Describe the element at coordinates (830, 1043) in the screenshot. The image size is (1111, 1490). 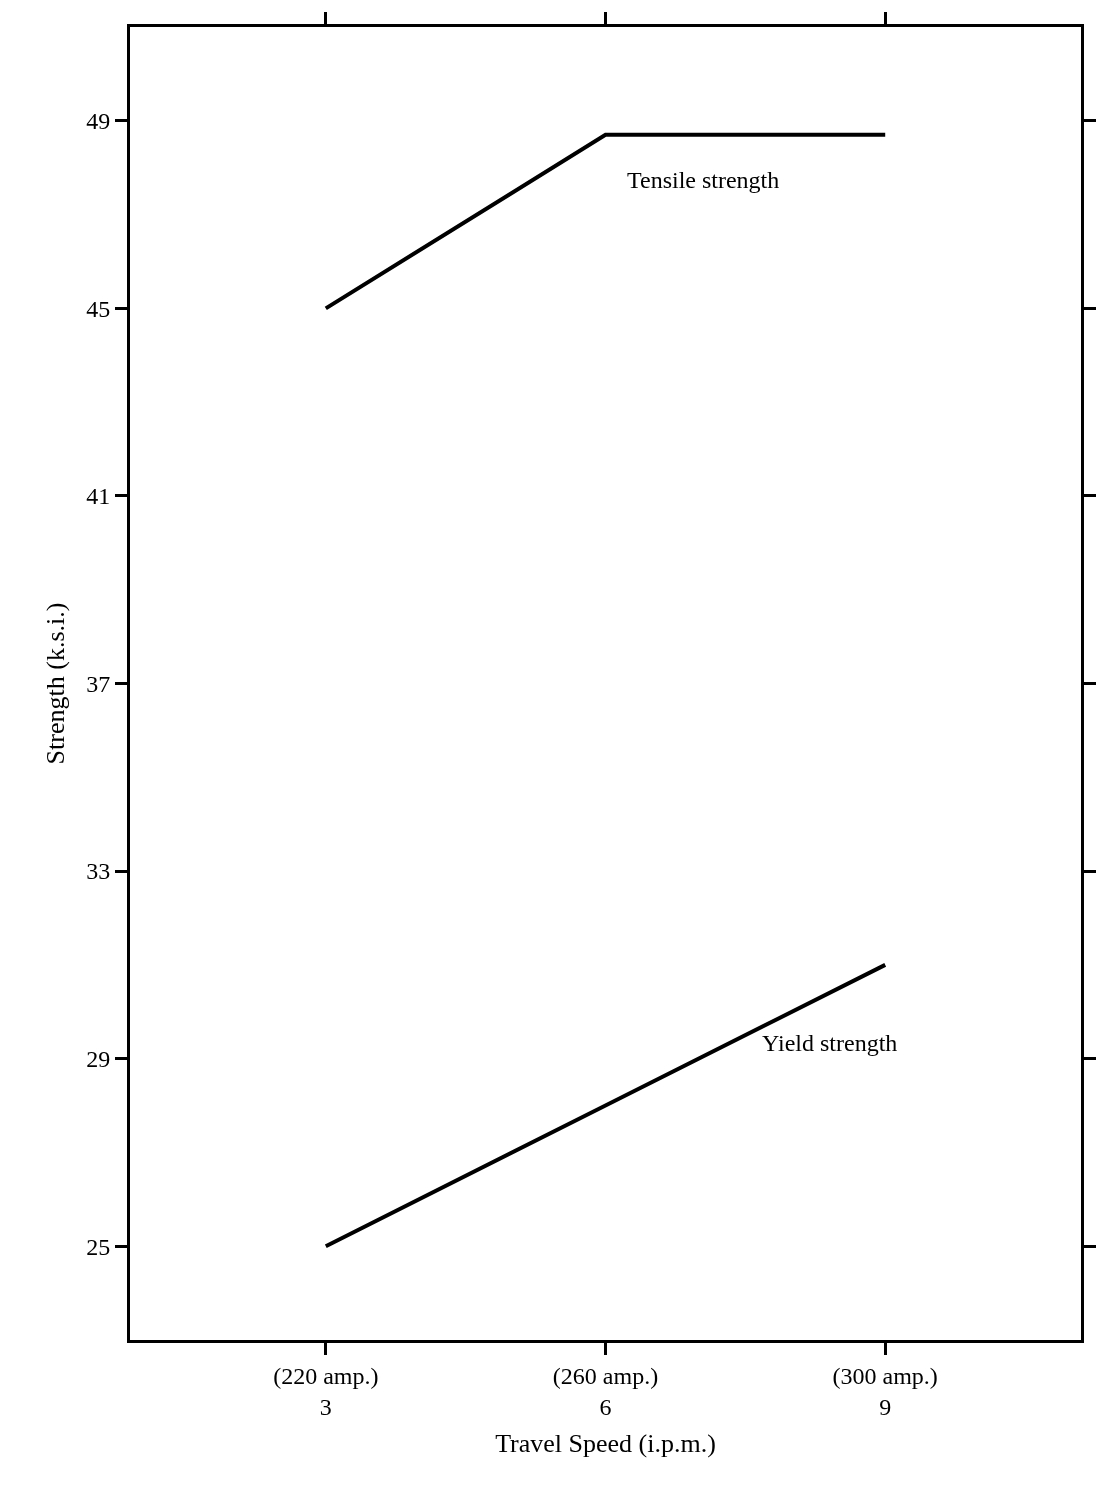
I see `series-label: Yield strength` at that location.